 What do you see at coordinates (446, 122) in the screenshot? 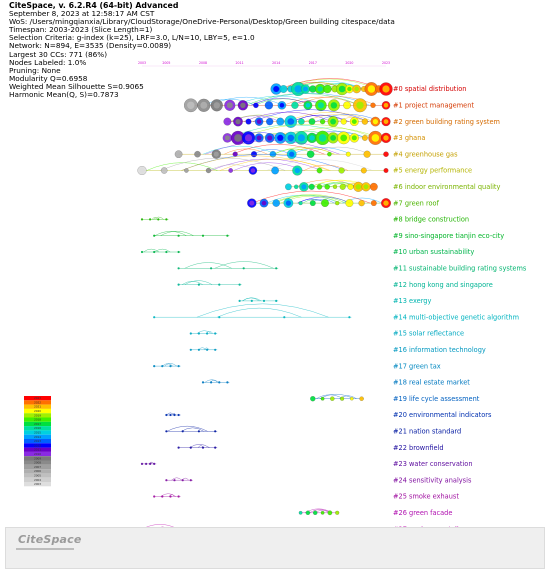
I see `cluster-label: #2 green building rating system` at bounding box center [446, 122].